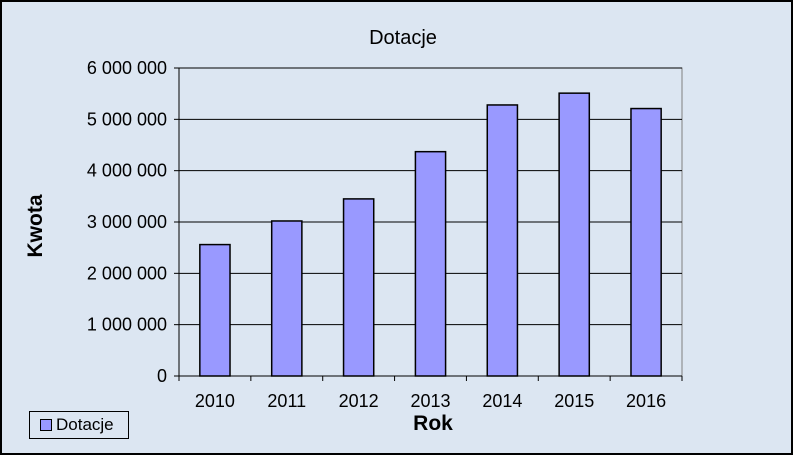  I want to click on x-axis-ticks: 2010 2011 2012 2013 2014 2015 2016, so click(430, 393).